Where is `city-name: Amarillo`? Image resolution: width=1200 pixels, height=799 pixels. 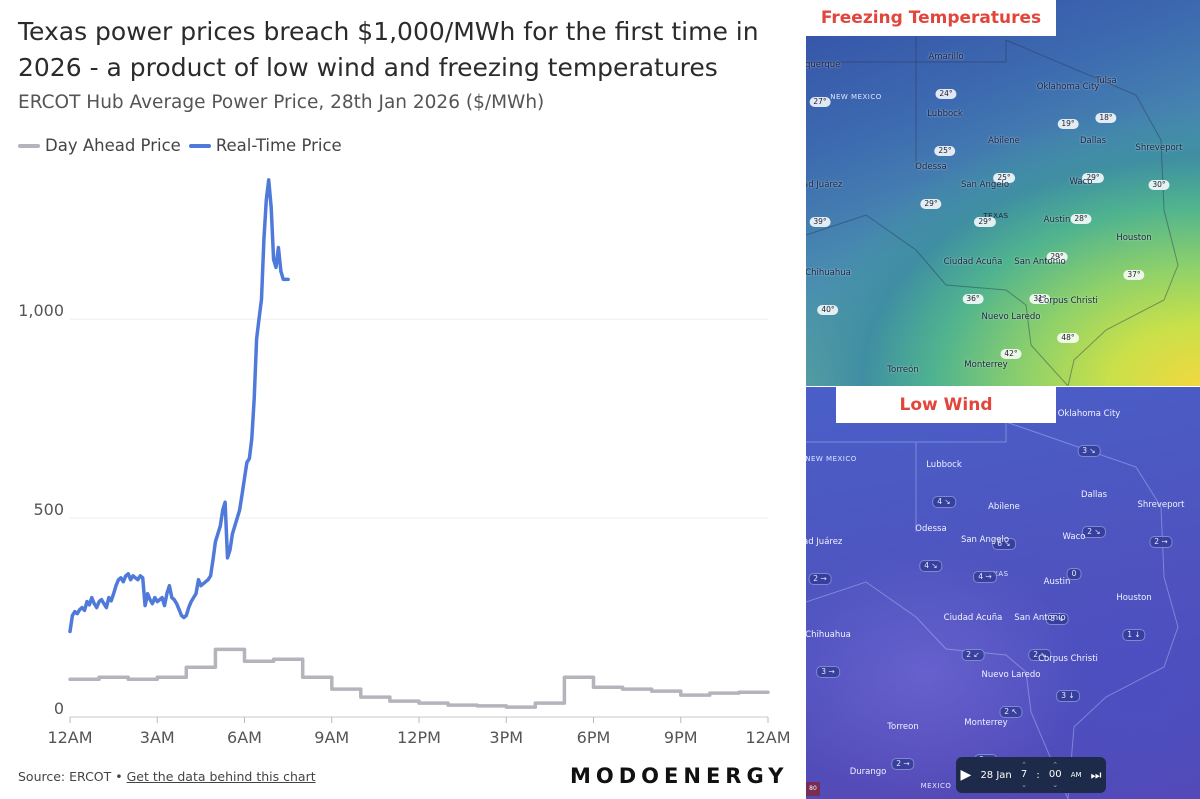 city-name: Amarillo is located at coordinates (946, 57).